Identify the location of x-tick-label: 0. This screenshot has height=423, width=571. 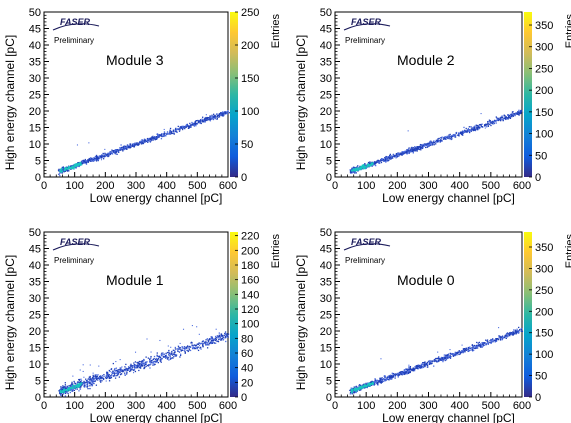
(44, 186).